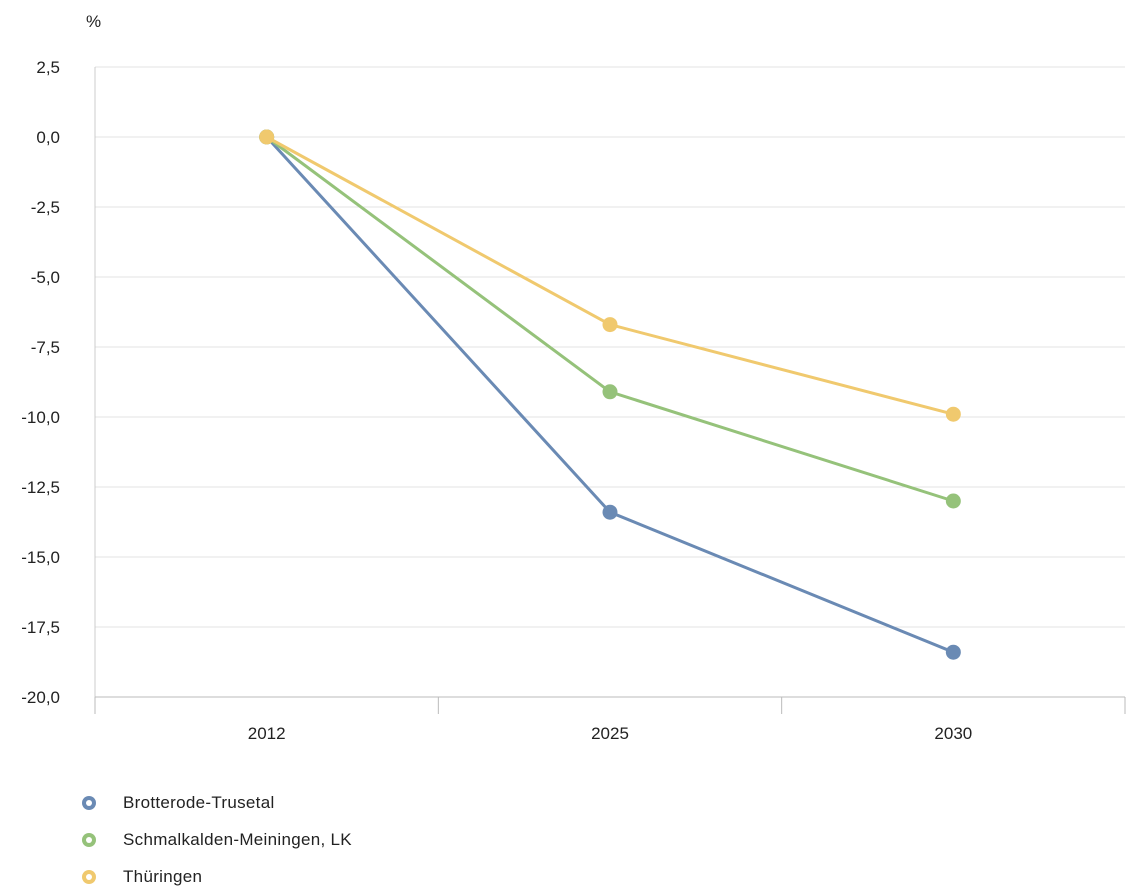 This screenshot has width=1136, height=895. Describe the element at coordinates (93, 21) in the screenshot. I see `y-axis-label: %` at that location.